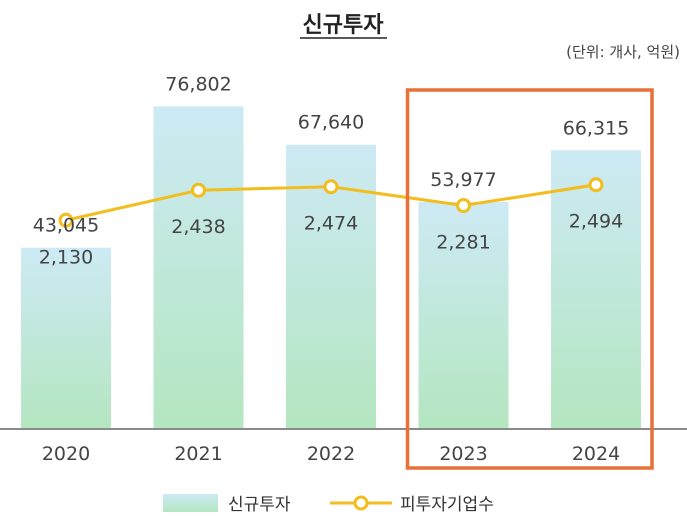  I want to click on bar-value-label-2022: 67,640, so click(331, 123).